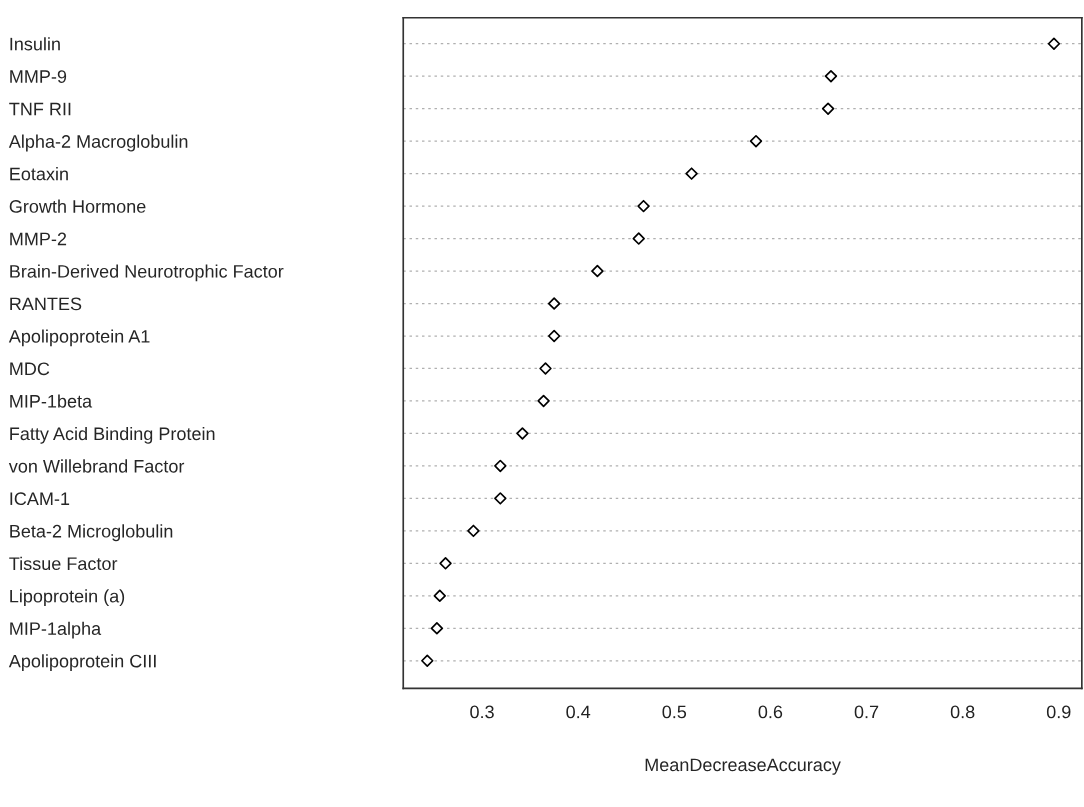  I want to click on y-tick-label: Tissue Factor, so click(63, 563).